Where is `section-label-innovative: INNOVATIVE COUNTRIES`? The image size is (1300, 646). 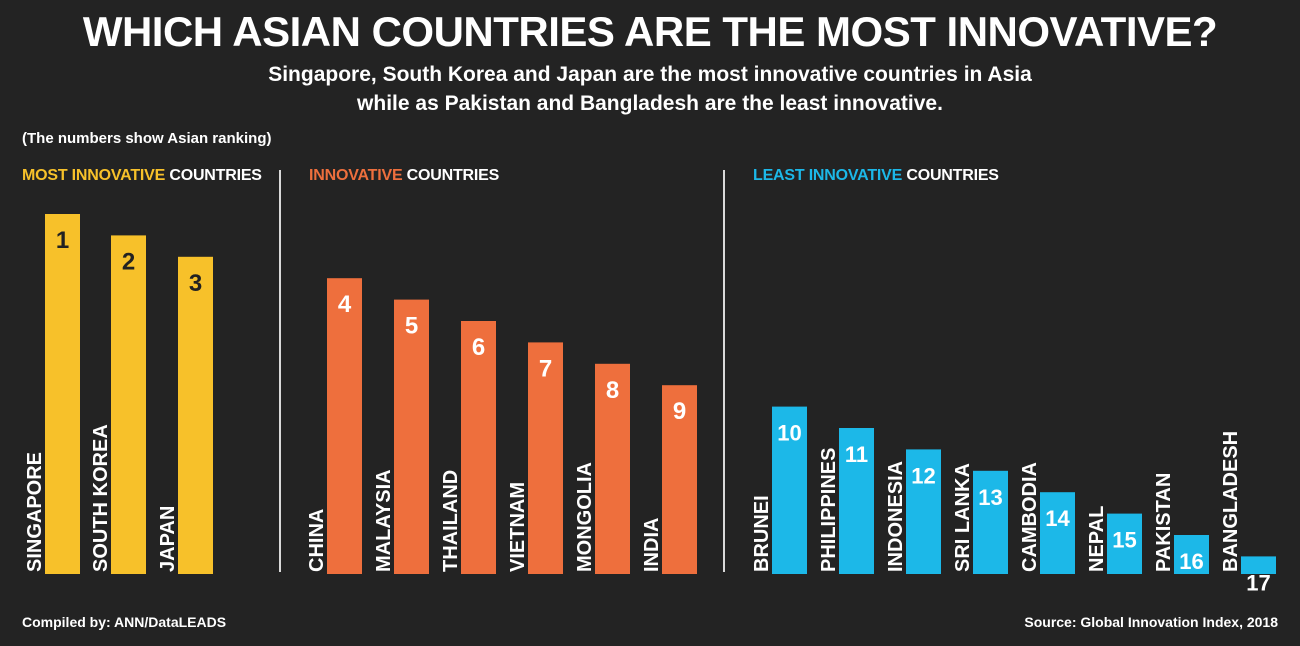 section-label-innovative: INNOVATIVE COUNTRIES is located at coordinates (404, 176).